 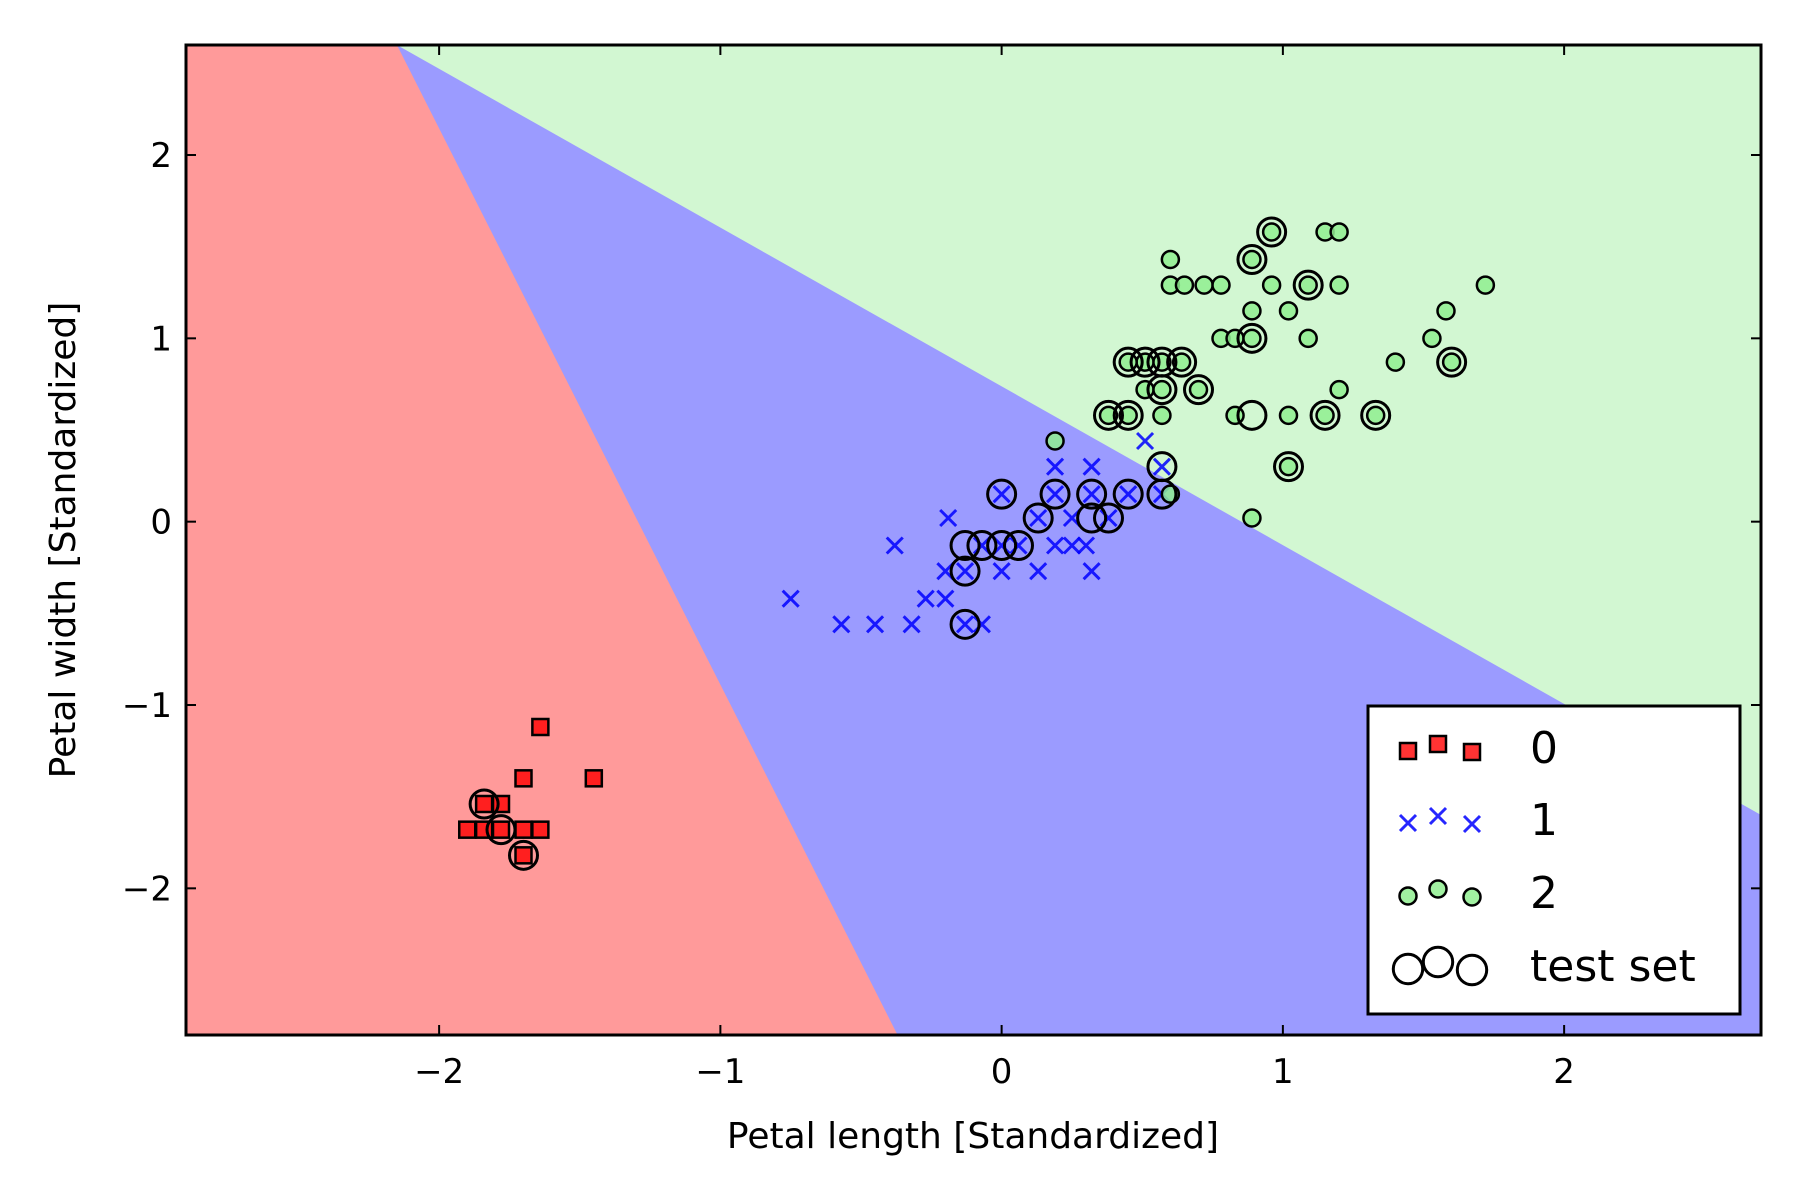 What do you see at coordinates (161, 523) in the screenshot?
I see `y-tick-label: 0` at bounding box center [161, 523].